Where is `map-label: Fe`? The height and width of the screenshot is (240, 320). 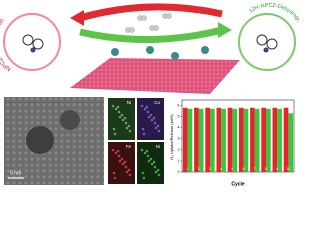 map-label: Fe is located at coordinates (129, 146).